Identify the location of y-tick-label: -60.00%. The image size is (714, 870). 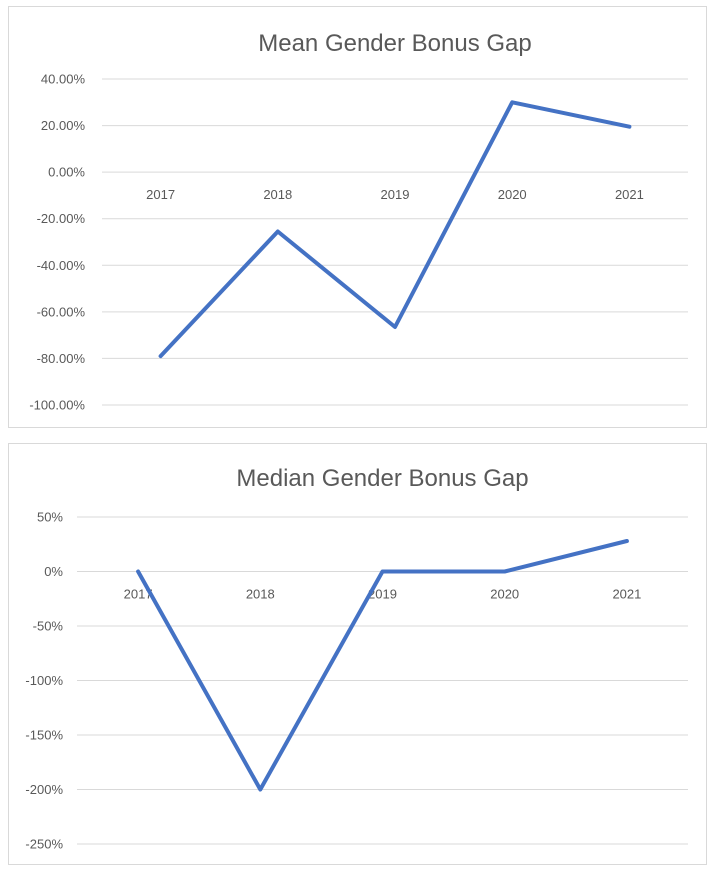
(61, 311).